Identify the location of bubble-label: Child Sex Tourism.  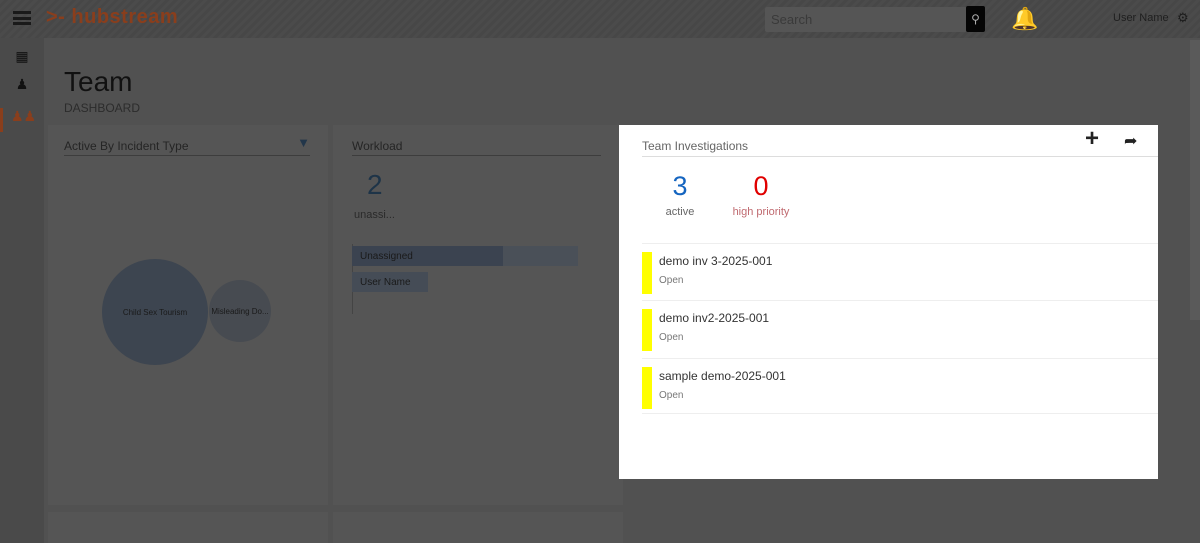
(155, 312).